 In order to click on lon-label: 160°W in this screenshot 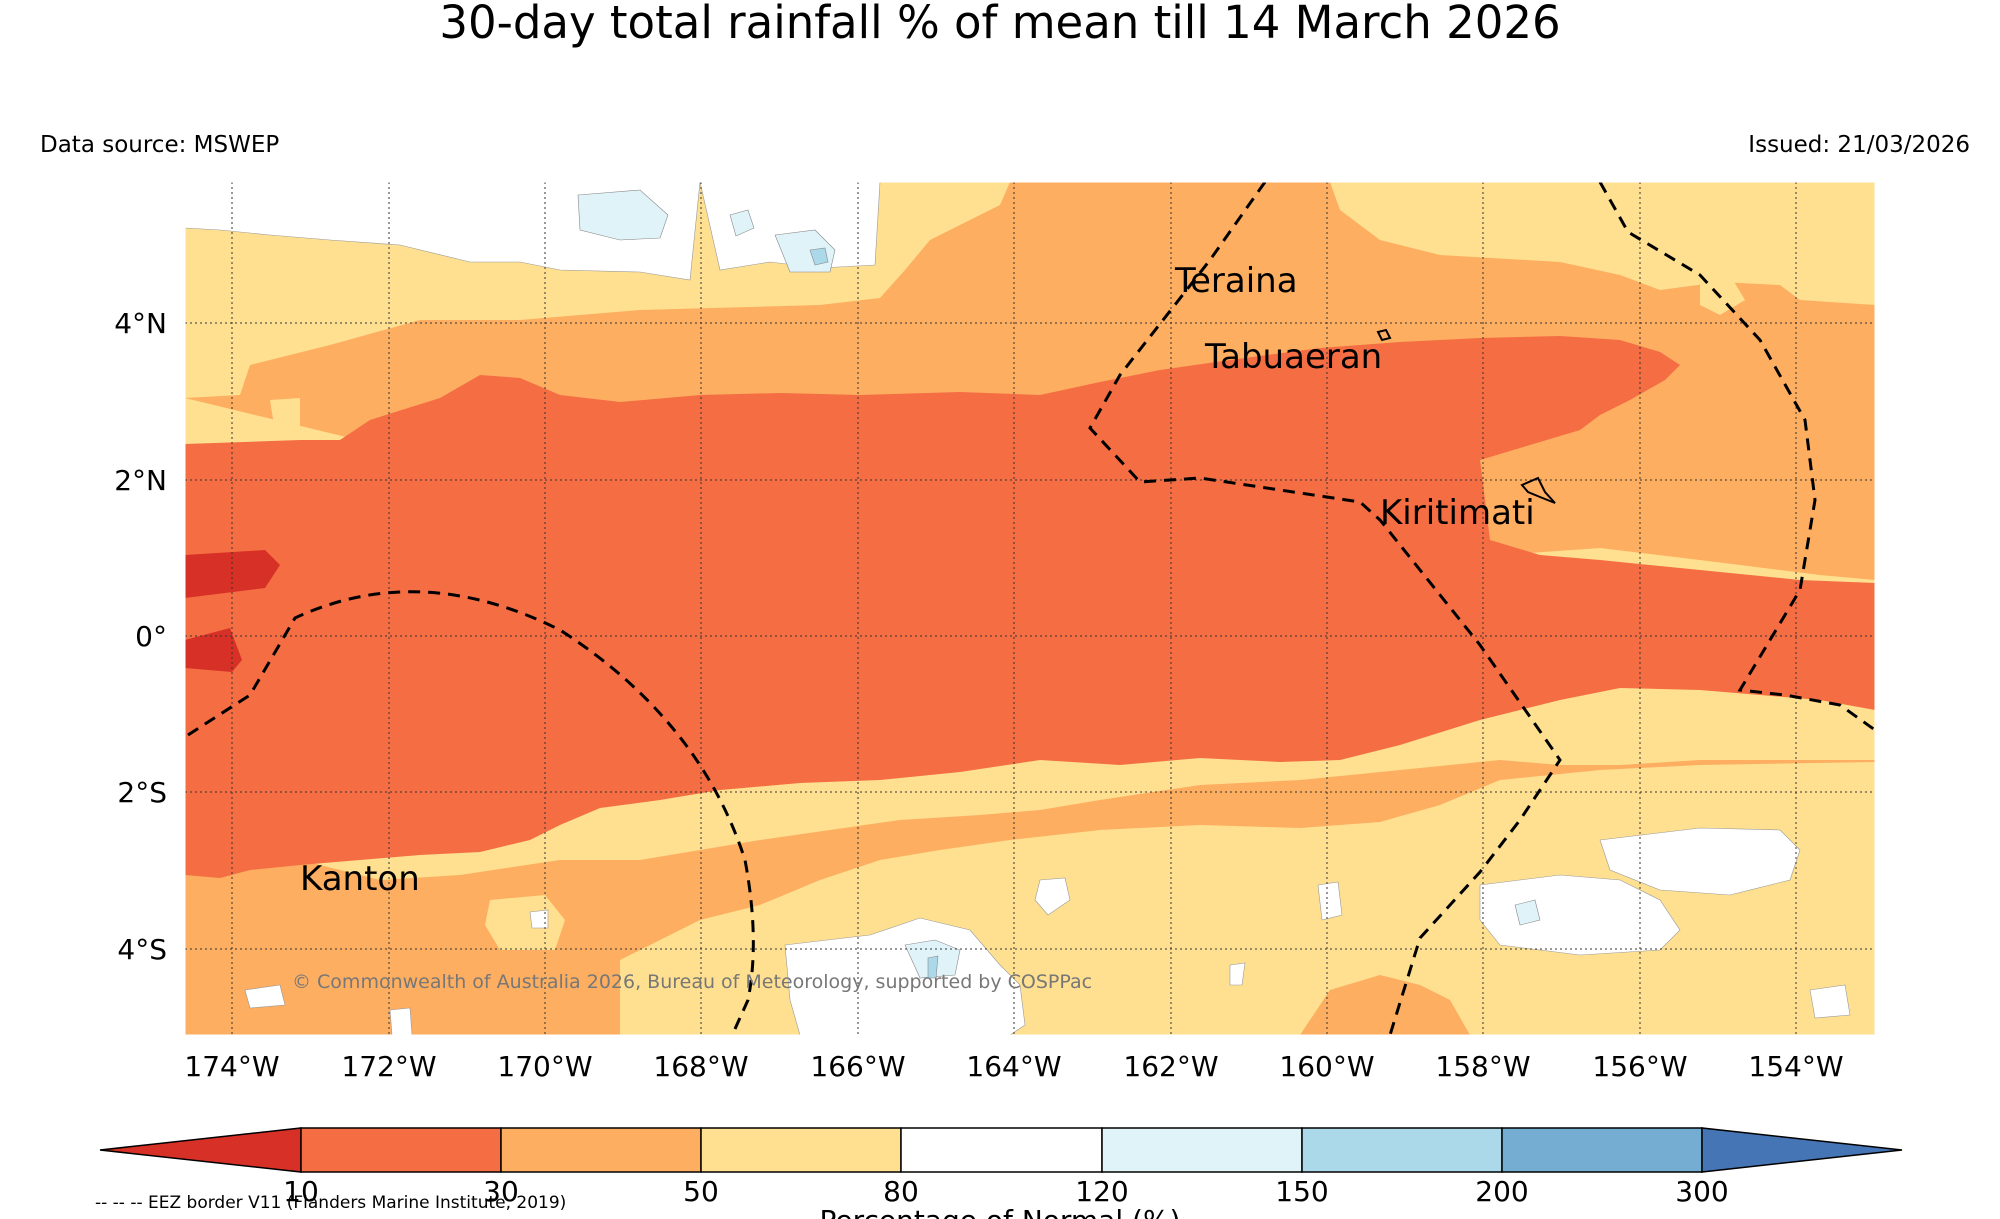, I will do `click(1326, 1066)`.